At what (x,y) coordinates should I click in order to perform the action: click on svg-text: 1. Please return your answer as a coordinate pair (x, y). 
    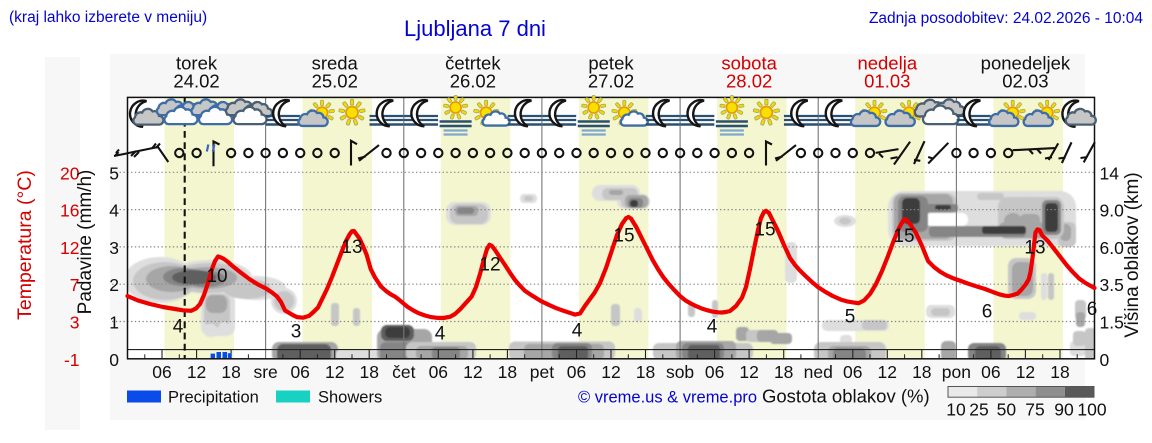
    Looking at the image, I should click on (114, 323).